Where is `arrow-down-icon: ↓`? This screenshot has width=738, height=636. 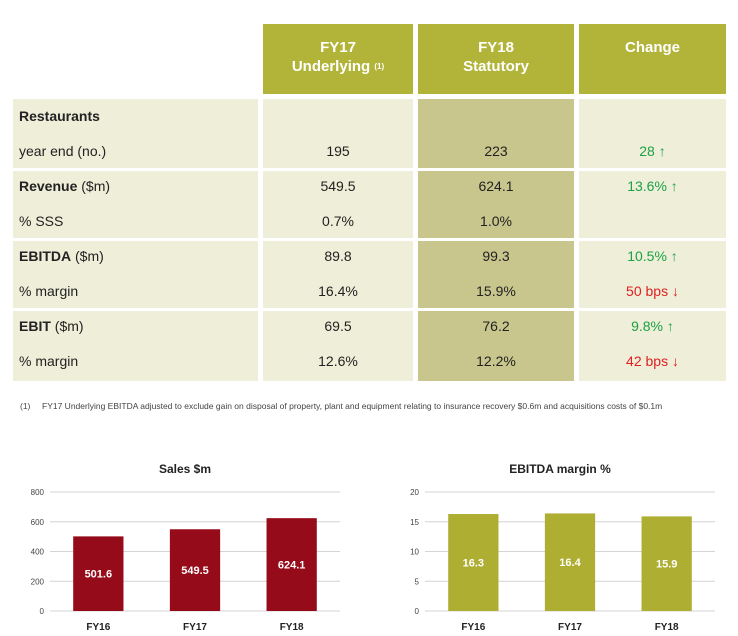
arrow-down-icon: ↓ is located at coordinates (673, 291).